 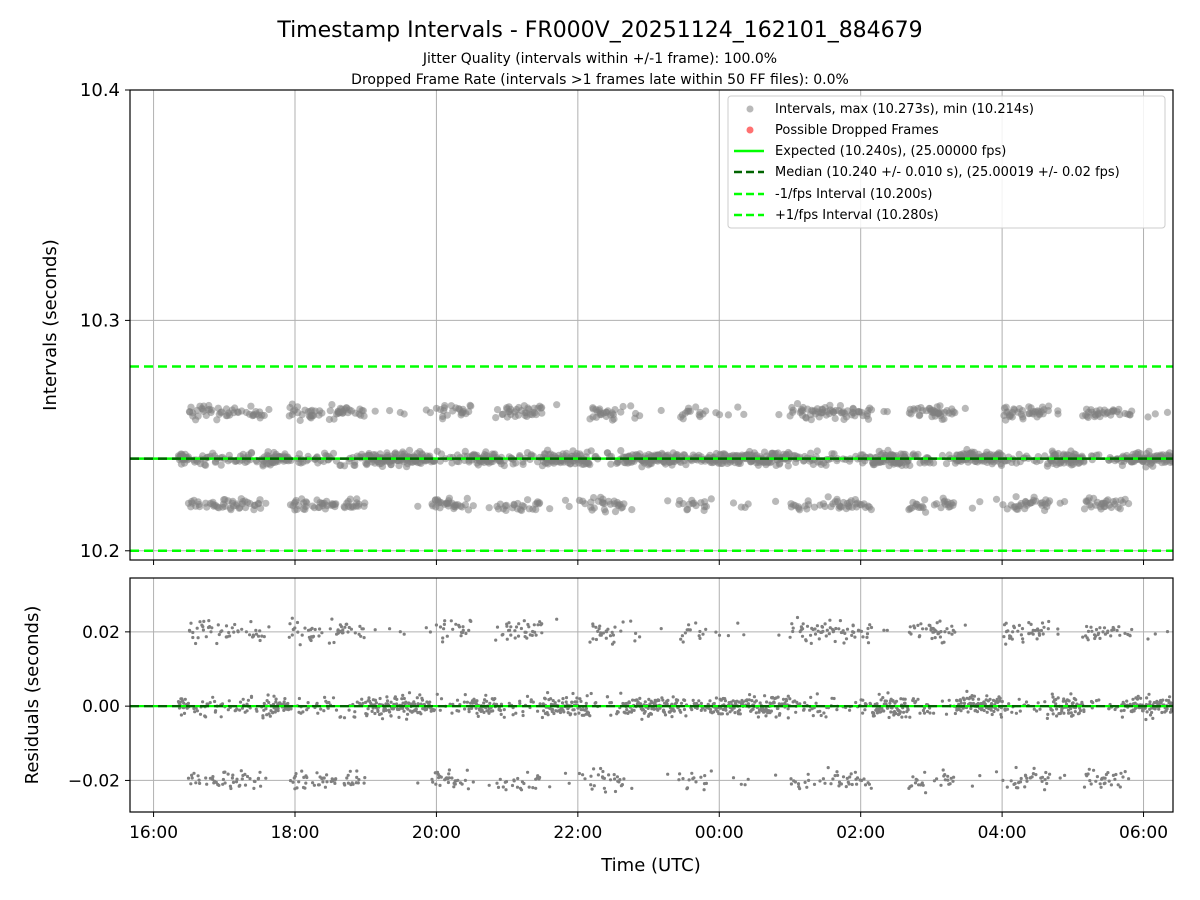 I want to click on residuals-x-tick-label: 06:00, so click(x=1143, y=833).